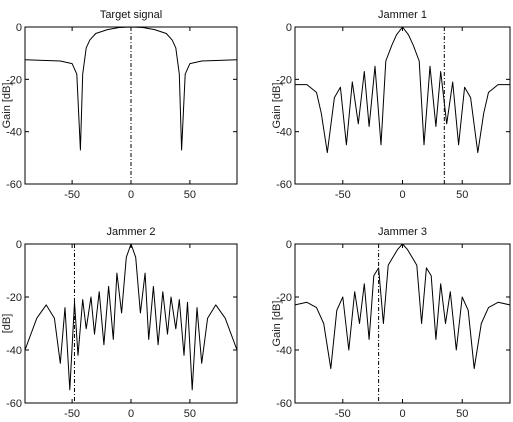 The width and height of the screenshot is (513, 422). What do you see at coordinates (131, 15) in the screenshot?
I see `chart-title: Target signal` at bounding box center [131, 15].